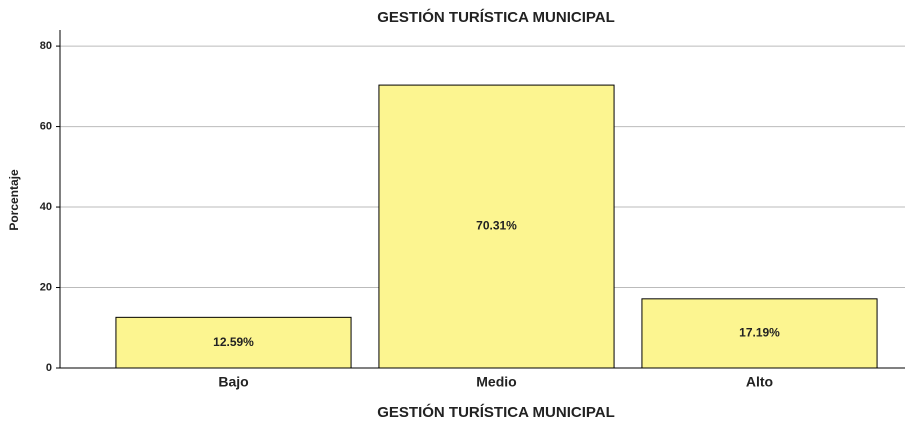 This screenshot has width=923, height=426. Describe the element at coordinates (496, 382) in the screenshot. I see `x-tick-label: Medio` at that location.